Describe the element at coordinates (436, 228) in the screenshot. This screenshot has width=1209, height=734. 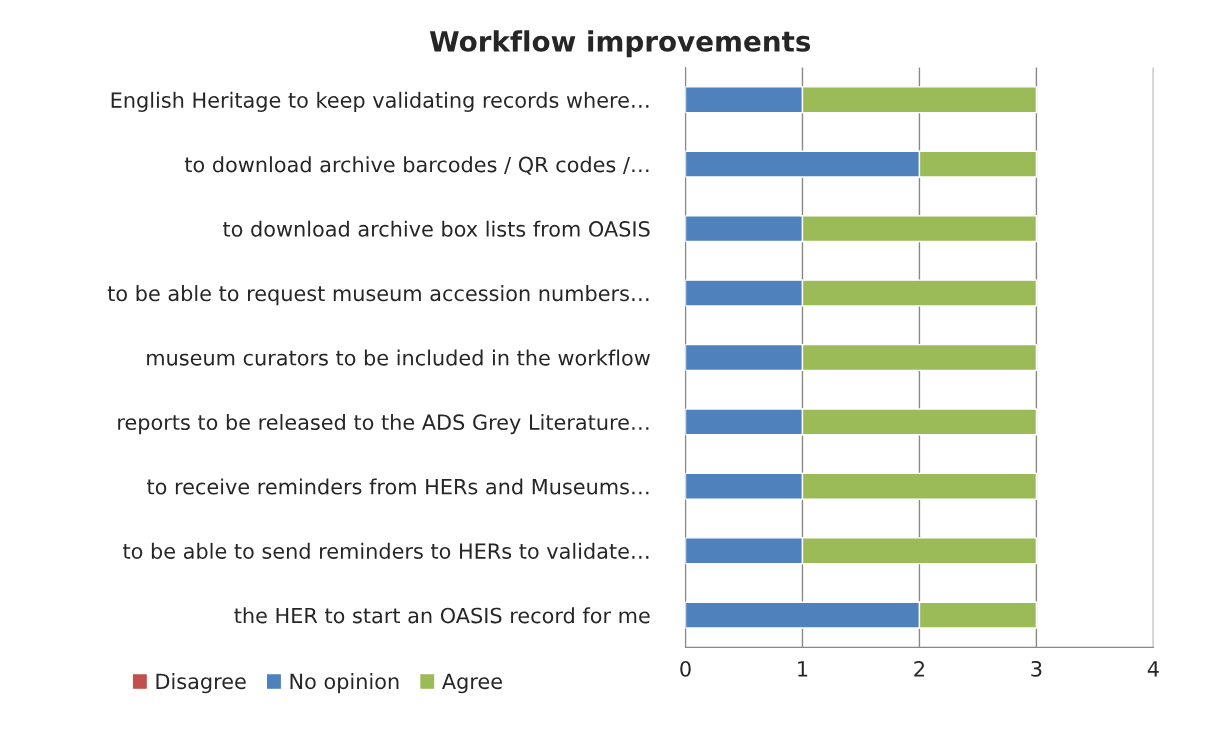
I see `y-tick-label: to download archive box lists from OASIS` at that location.